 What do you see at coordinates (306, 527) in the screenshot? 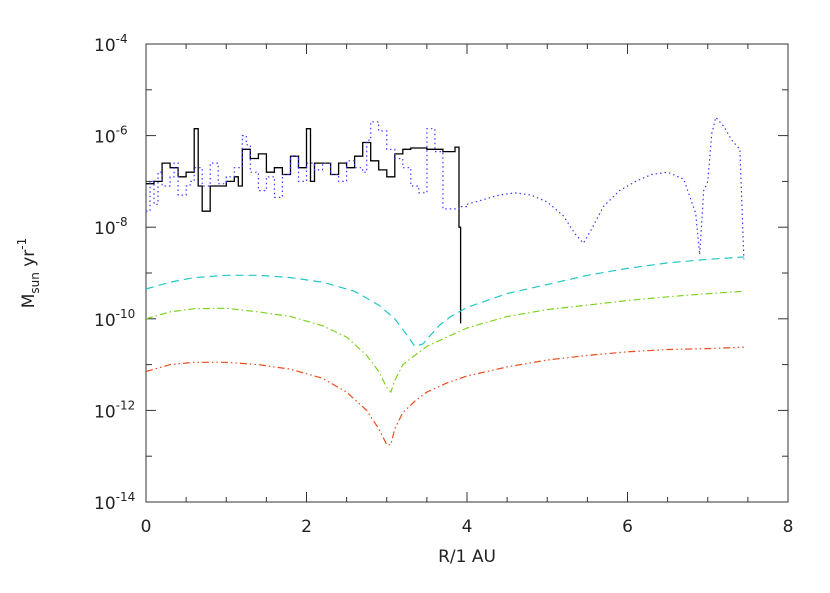
I see `x-tick-label: 2` at bounding box center [306, 527].